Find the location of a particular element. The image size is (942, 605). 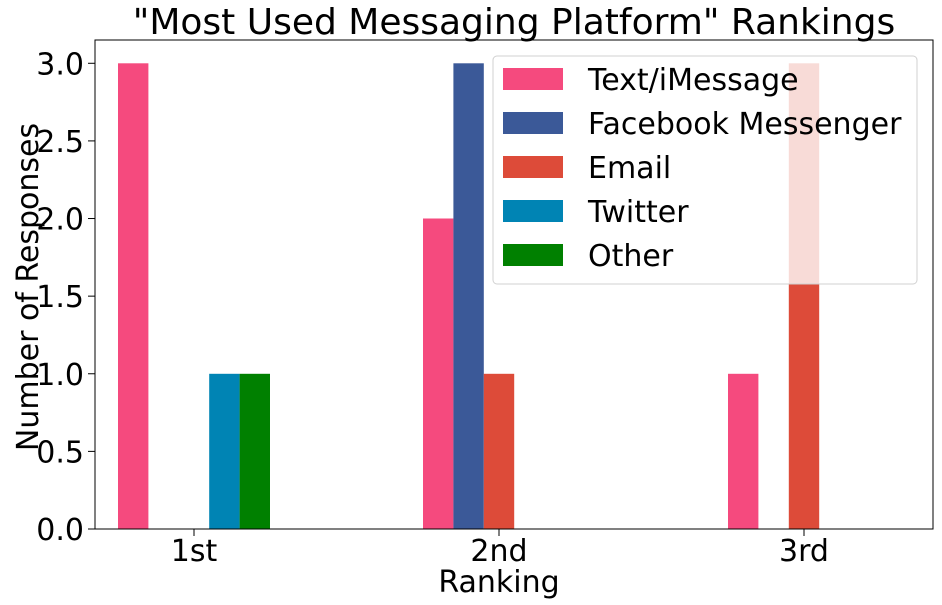

bar-text-imessage-3rd is located at coordinates (743, 451).